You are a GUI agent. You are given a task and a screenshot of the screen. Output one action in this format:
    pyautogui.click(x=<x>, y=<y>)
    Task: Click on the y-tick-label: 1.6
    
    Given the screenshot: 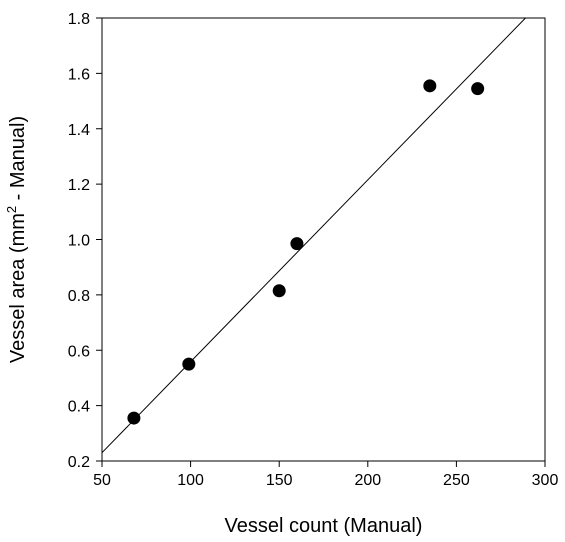 What is the action you would take?
    pyautogui.click(x=79, y=74)
    